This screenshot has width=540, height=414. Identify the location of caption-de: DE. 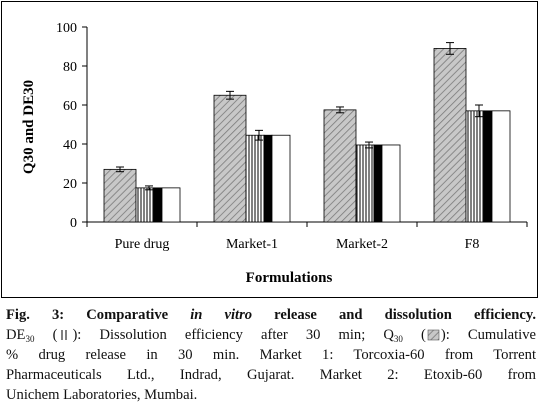
(16, 335).